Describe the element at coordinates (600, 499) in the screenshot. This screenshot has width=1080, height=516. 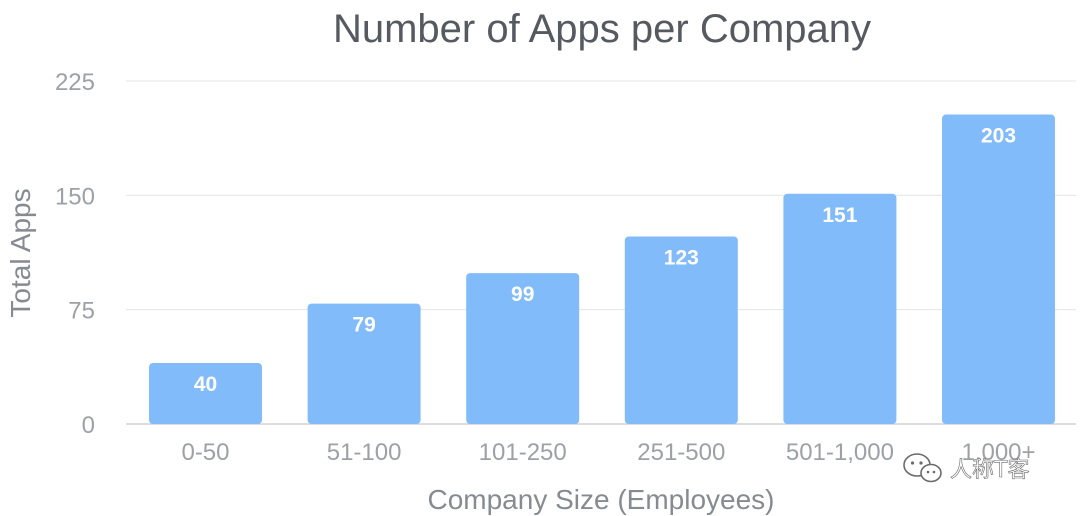
I see `x-axis-title: Company Size (Employees)` at that location.